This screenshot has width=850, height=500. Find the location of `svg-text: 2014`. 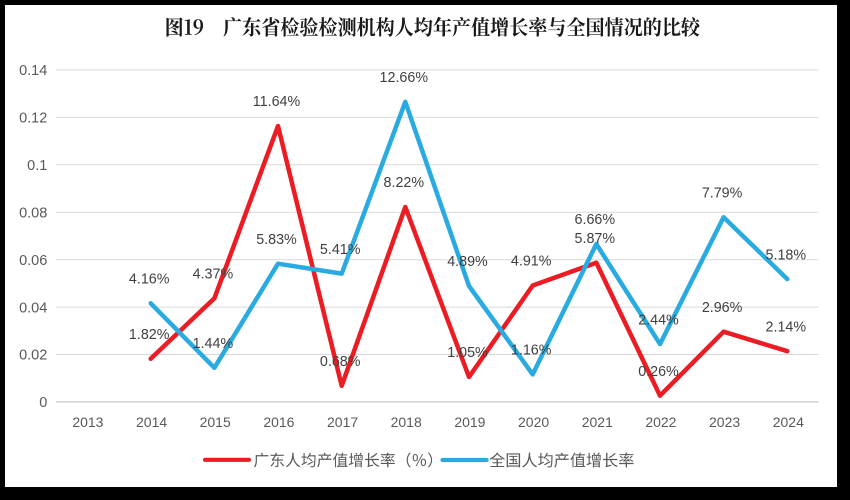

svg-text: 2014 is located at coordinates (151, 422).